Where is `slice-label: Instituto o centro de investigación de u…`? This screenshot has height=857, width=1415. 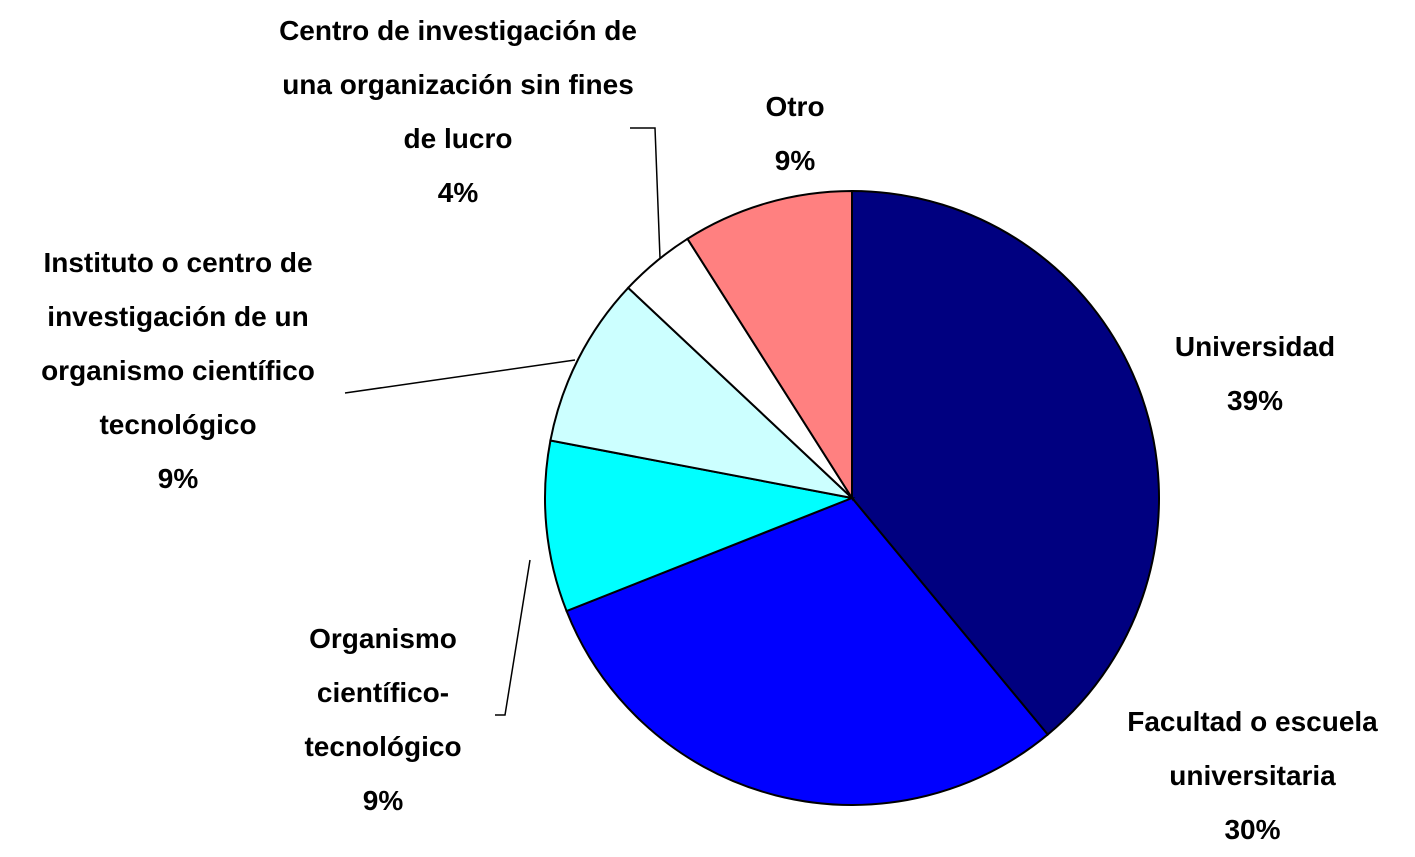
slice-label: Instituto o centro de investigación de u… is located at coordinates (178, 370).